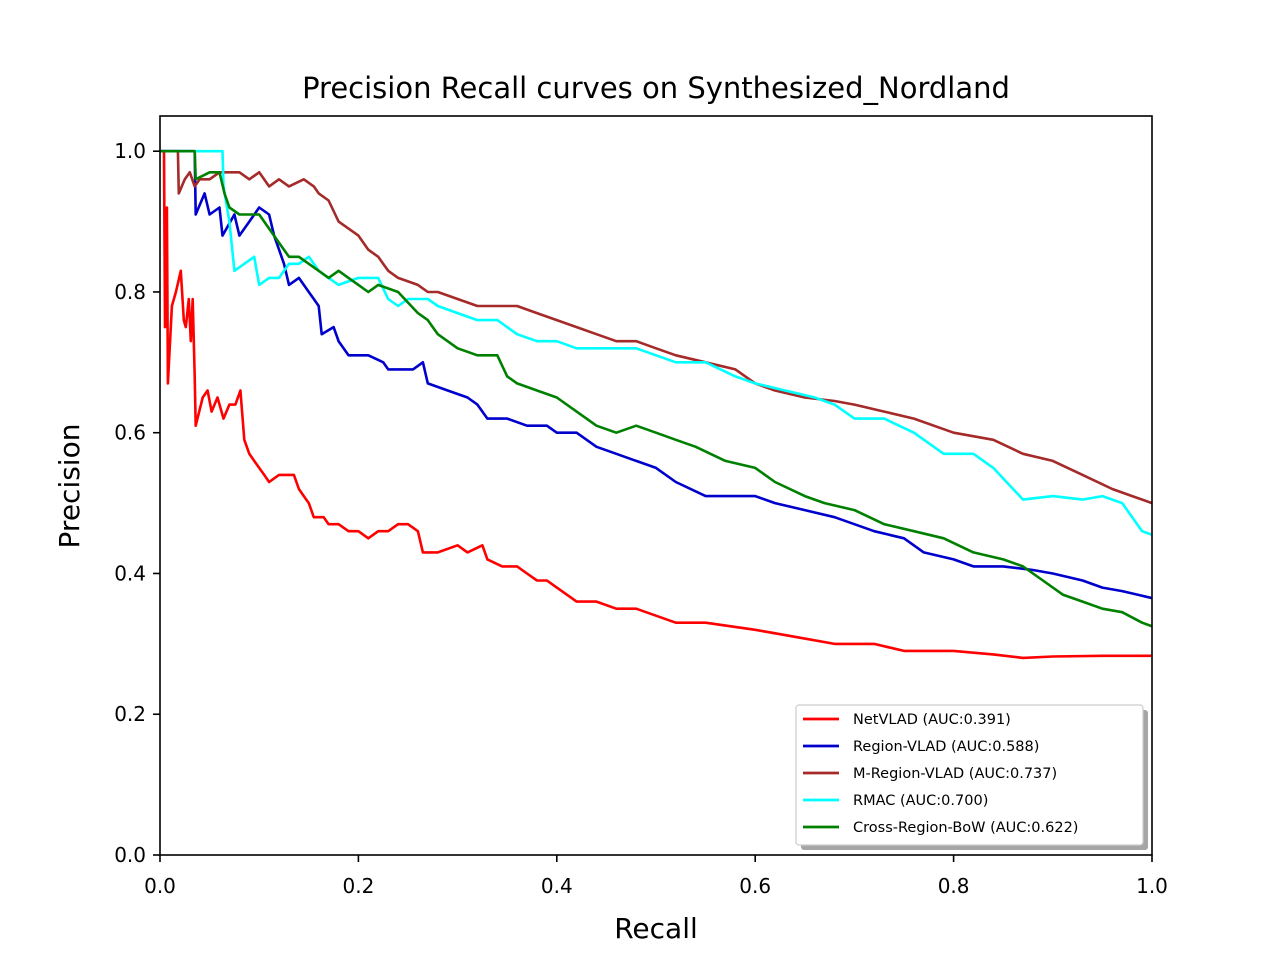 The height and width of the screenshot is (960, 1280). Describe the element at coordinates (160, 886) in the screenshot. I see `x-tick-label: 0.0` at that location.